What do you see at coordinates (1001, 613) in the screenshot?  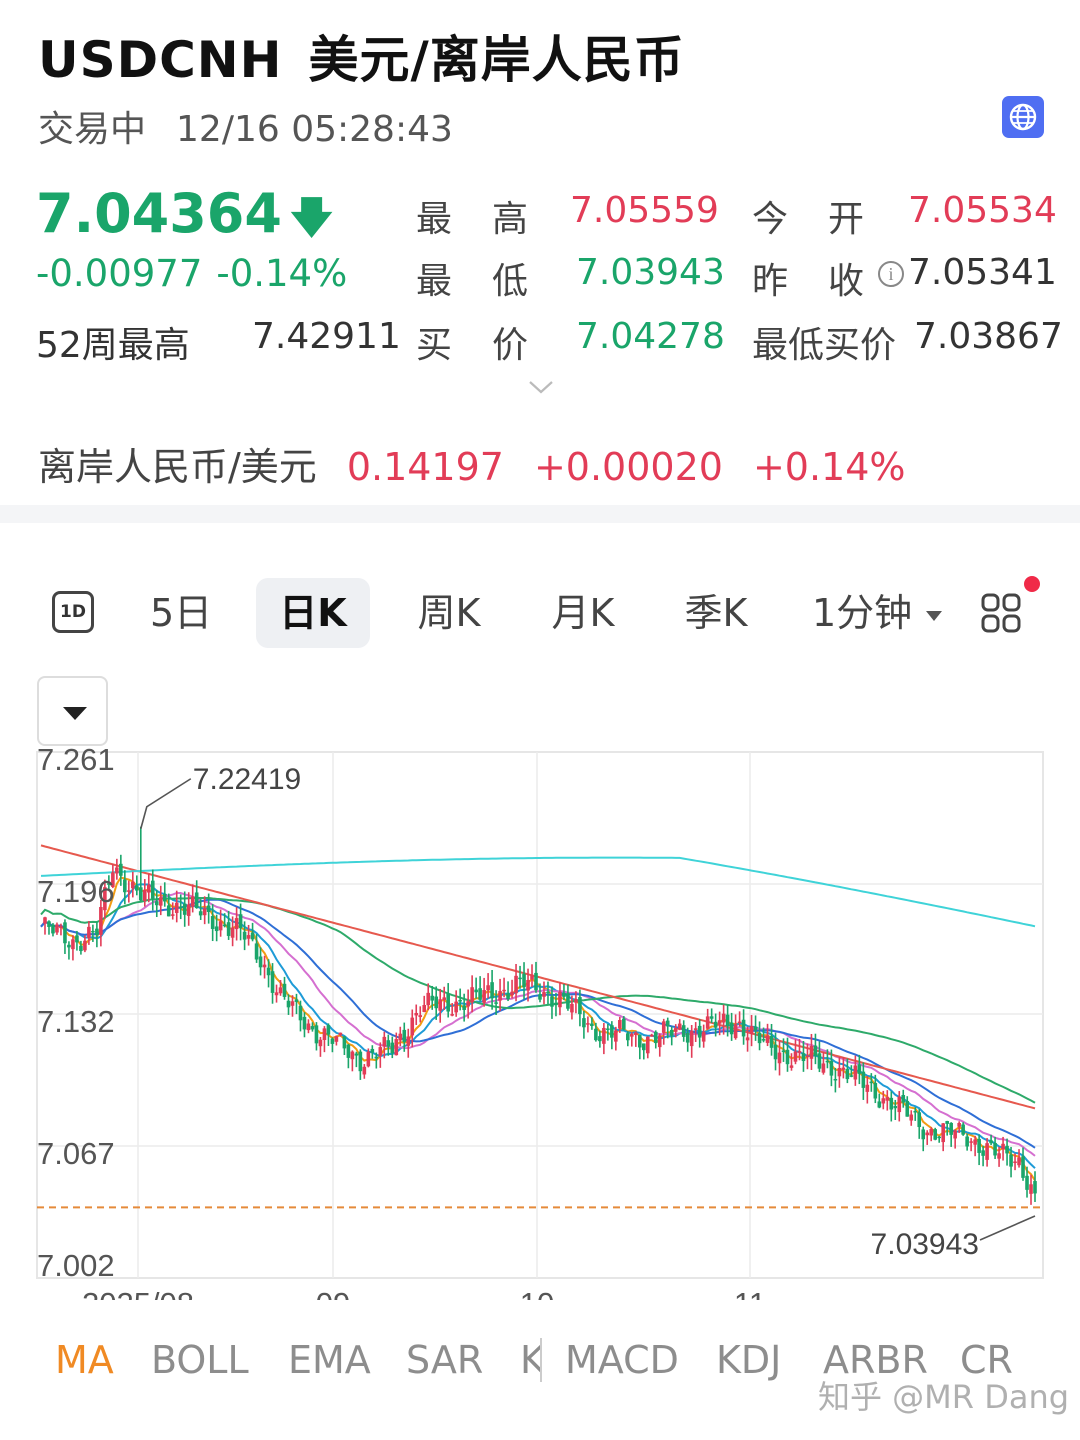 I see `grid-menu-icon` at bounding box center [1001, 613].